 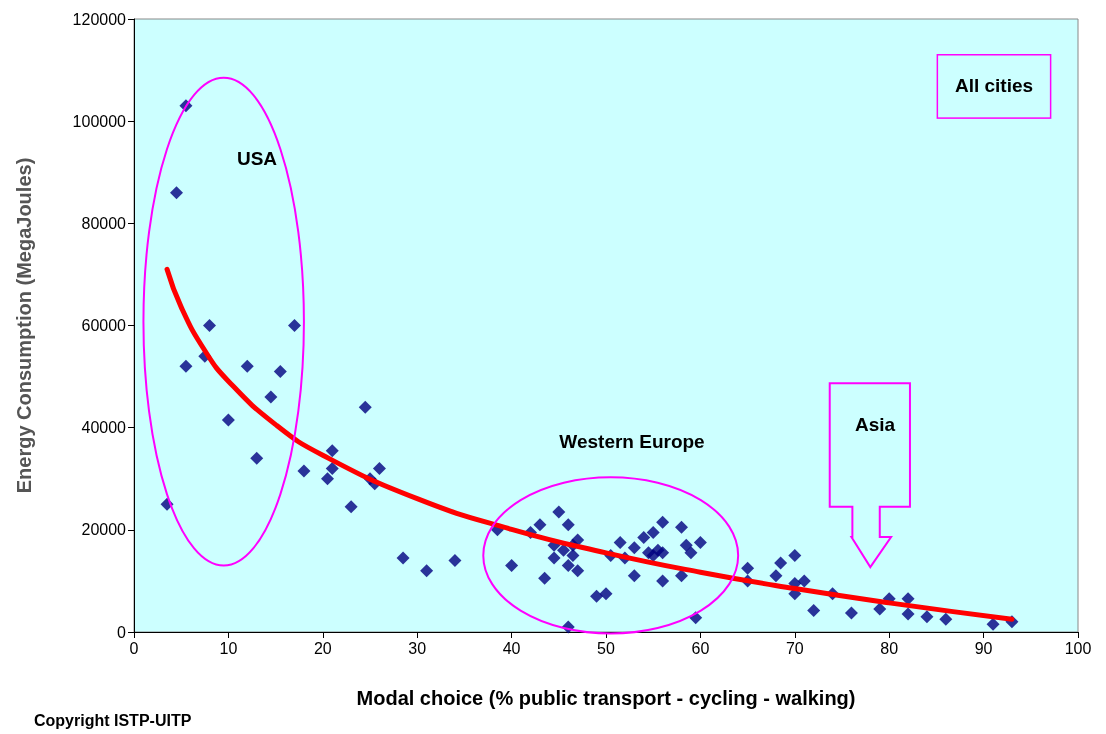 What do you see at coordinates (228, 648) in the screenshot?
I see `x-tick-label: 10` at bounding box center [228, 648].